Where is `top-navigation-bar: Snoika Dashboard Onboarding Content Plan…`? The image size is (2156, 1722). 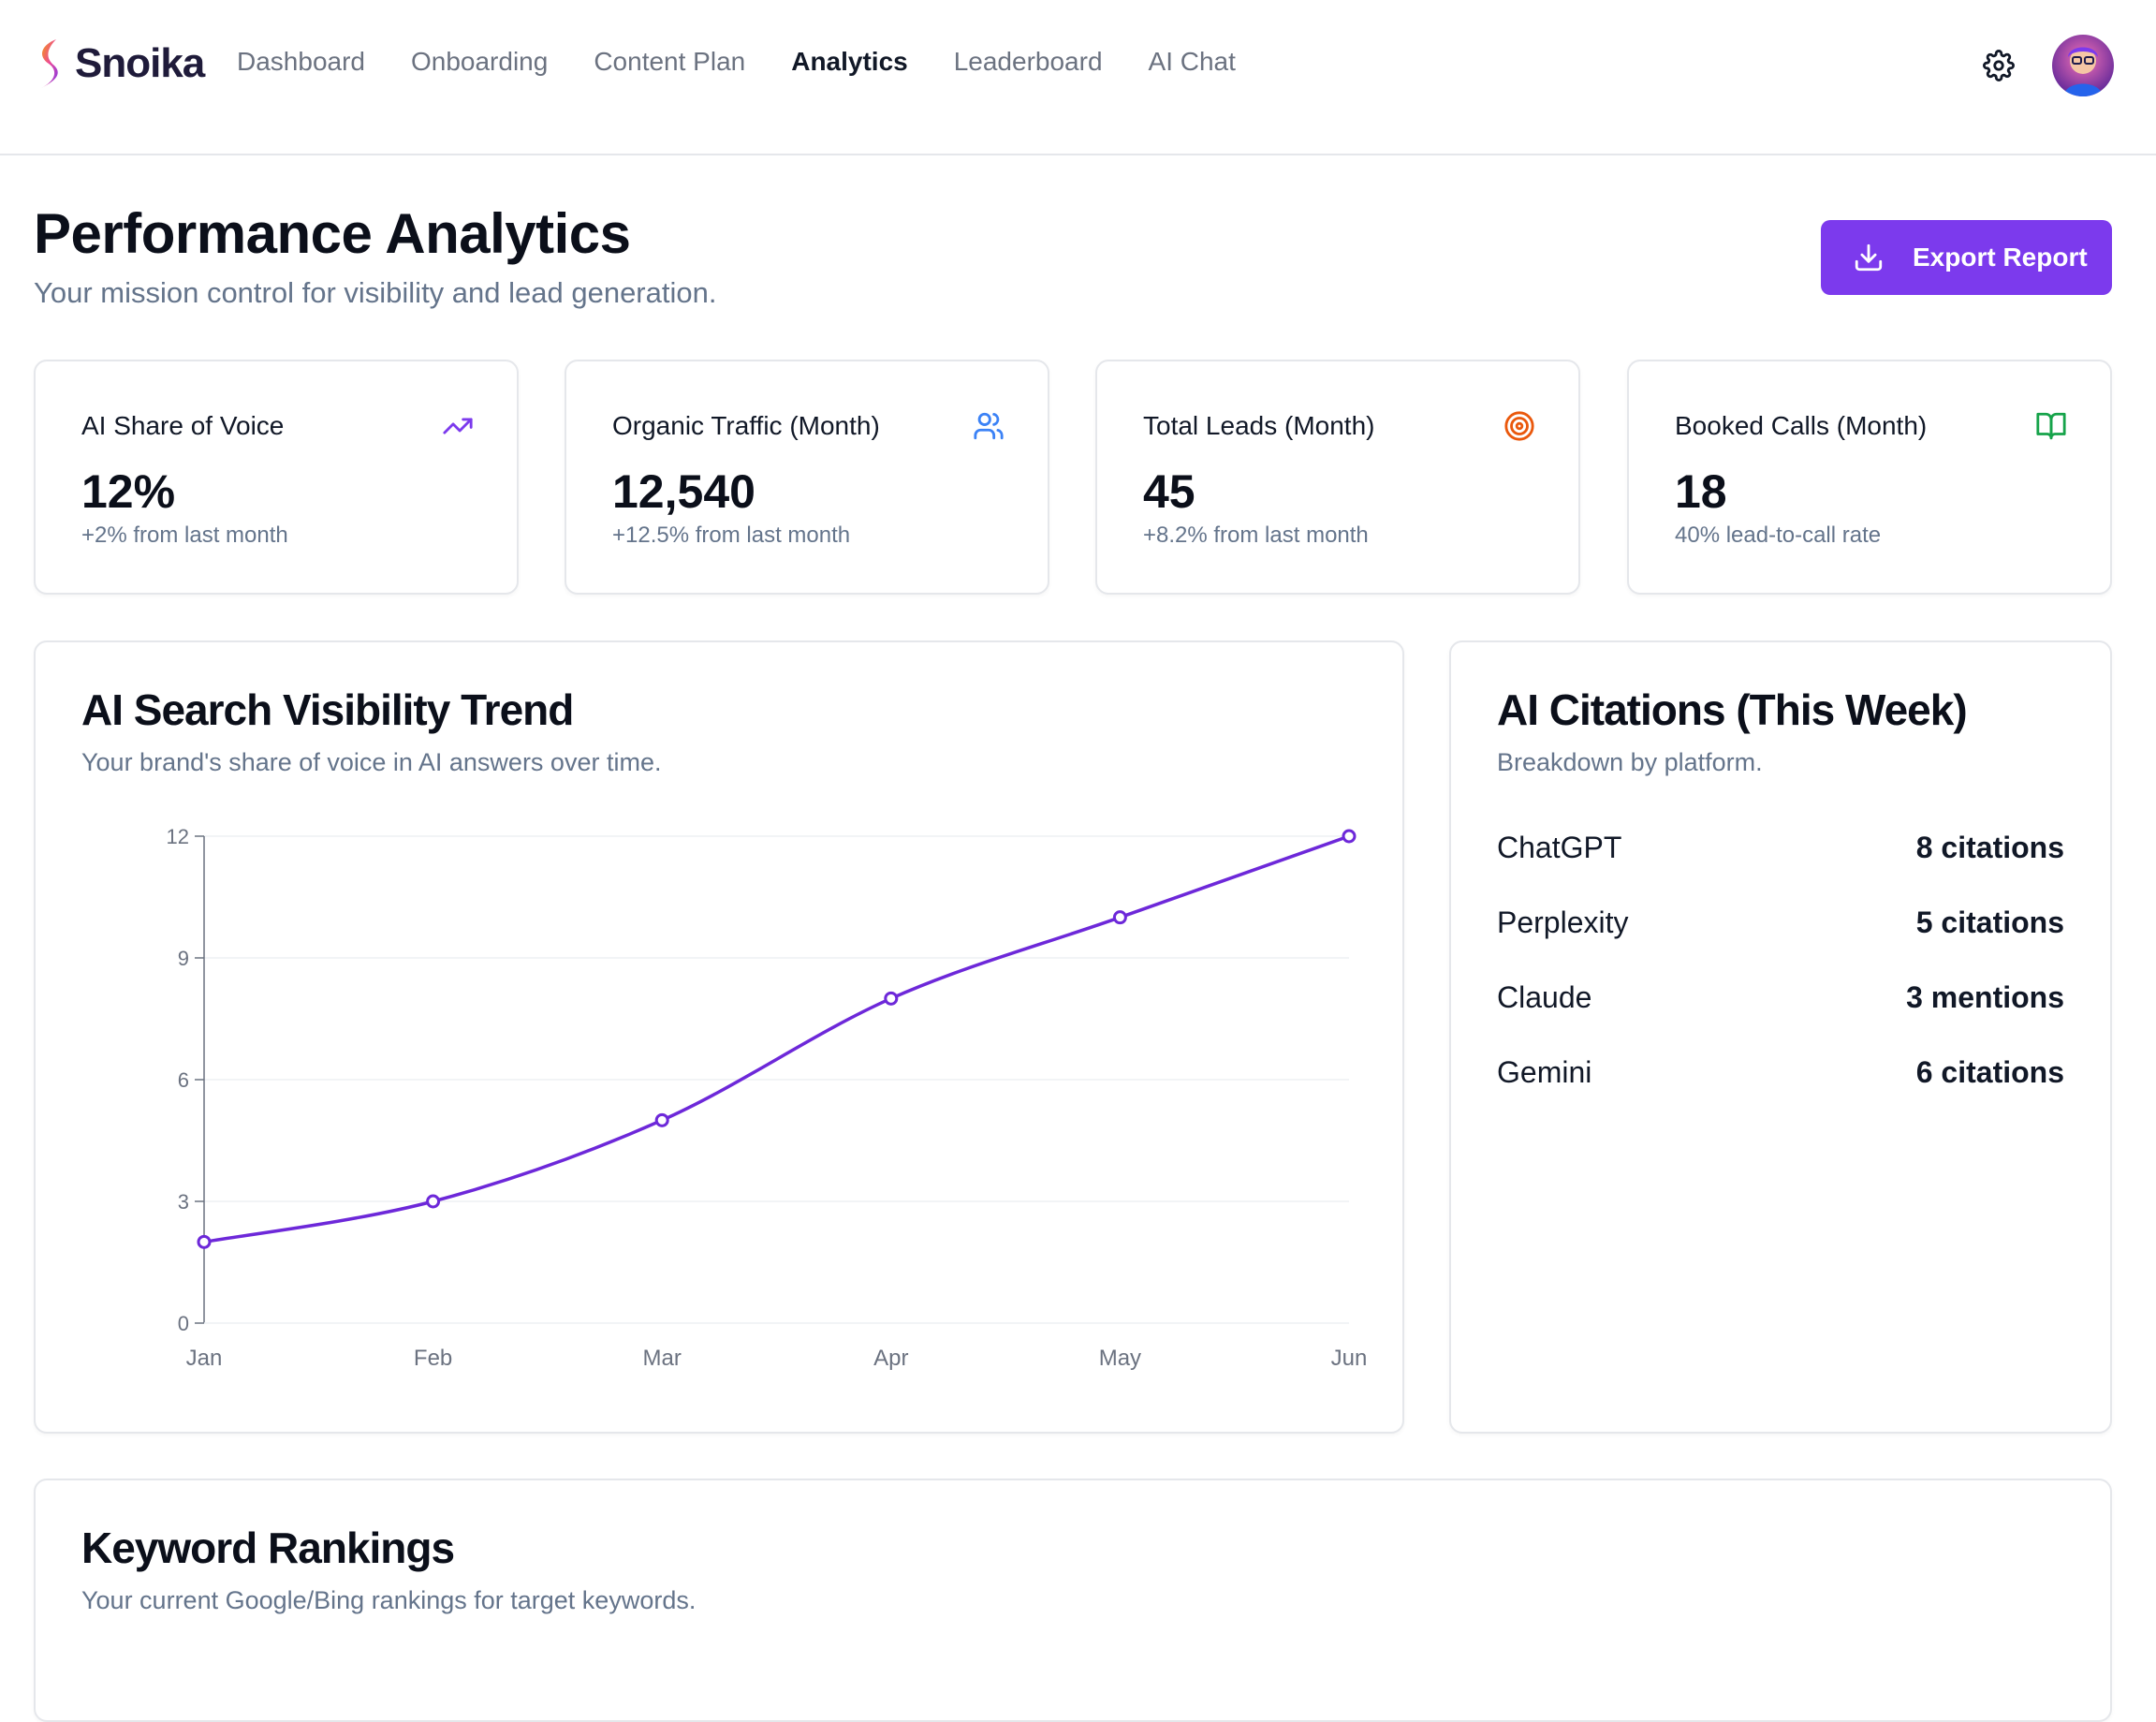 top-navigation-bar: Snoika Dashboard Onboarding Content Plan… is located at coordinates (1078, 77).